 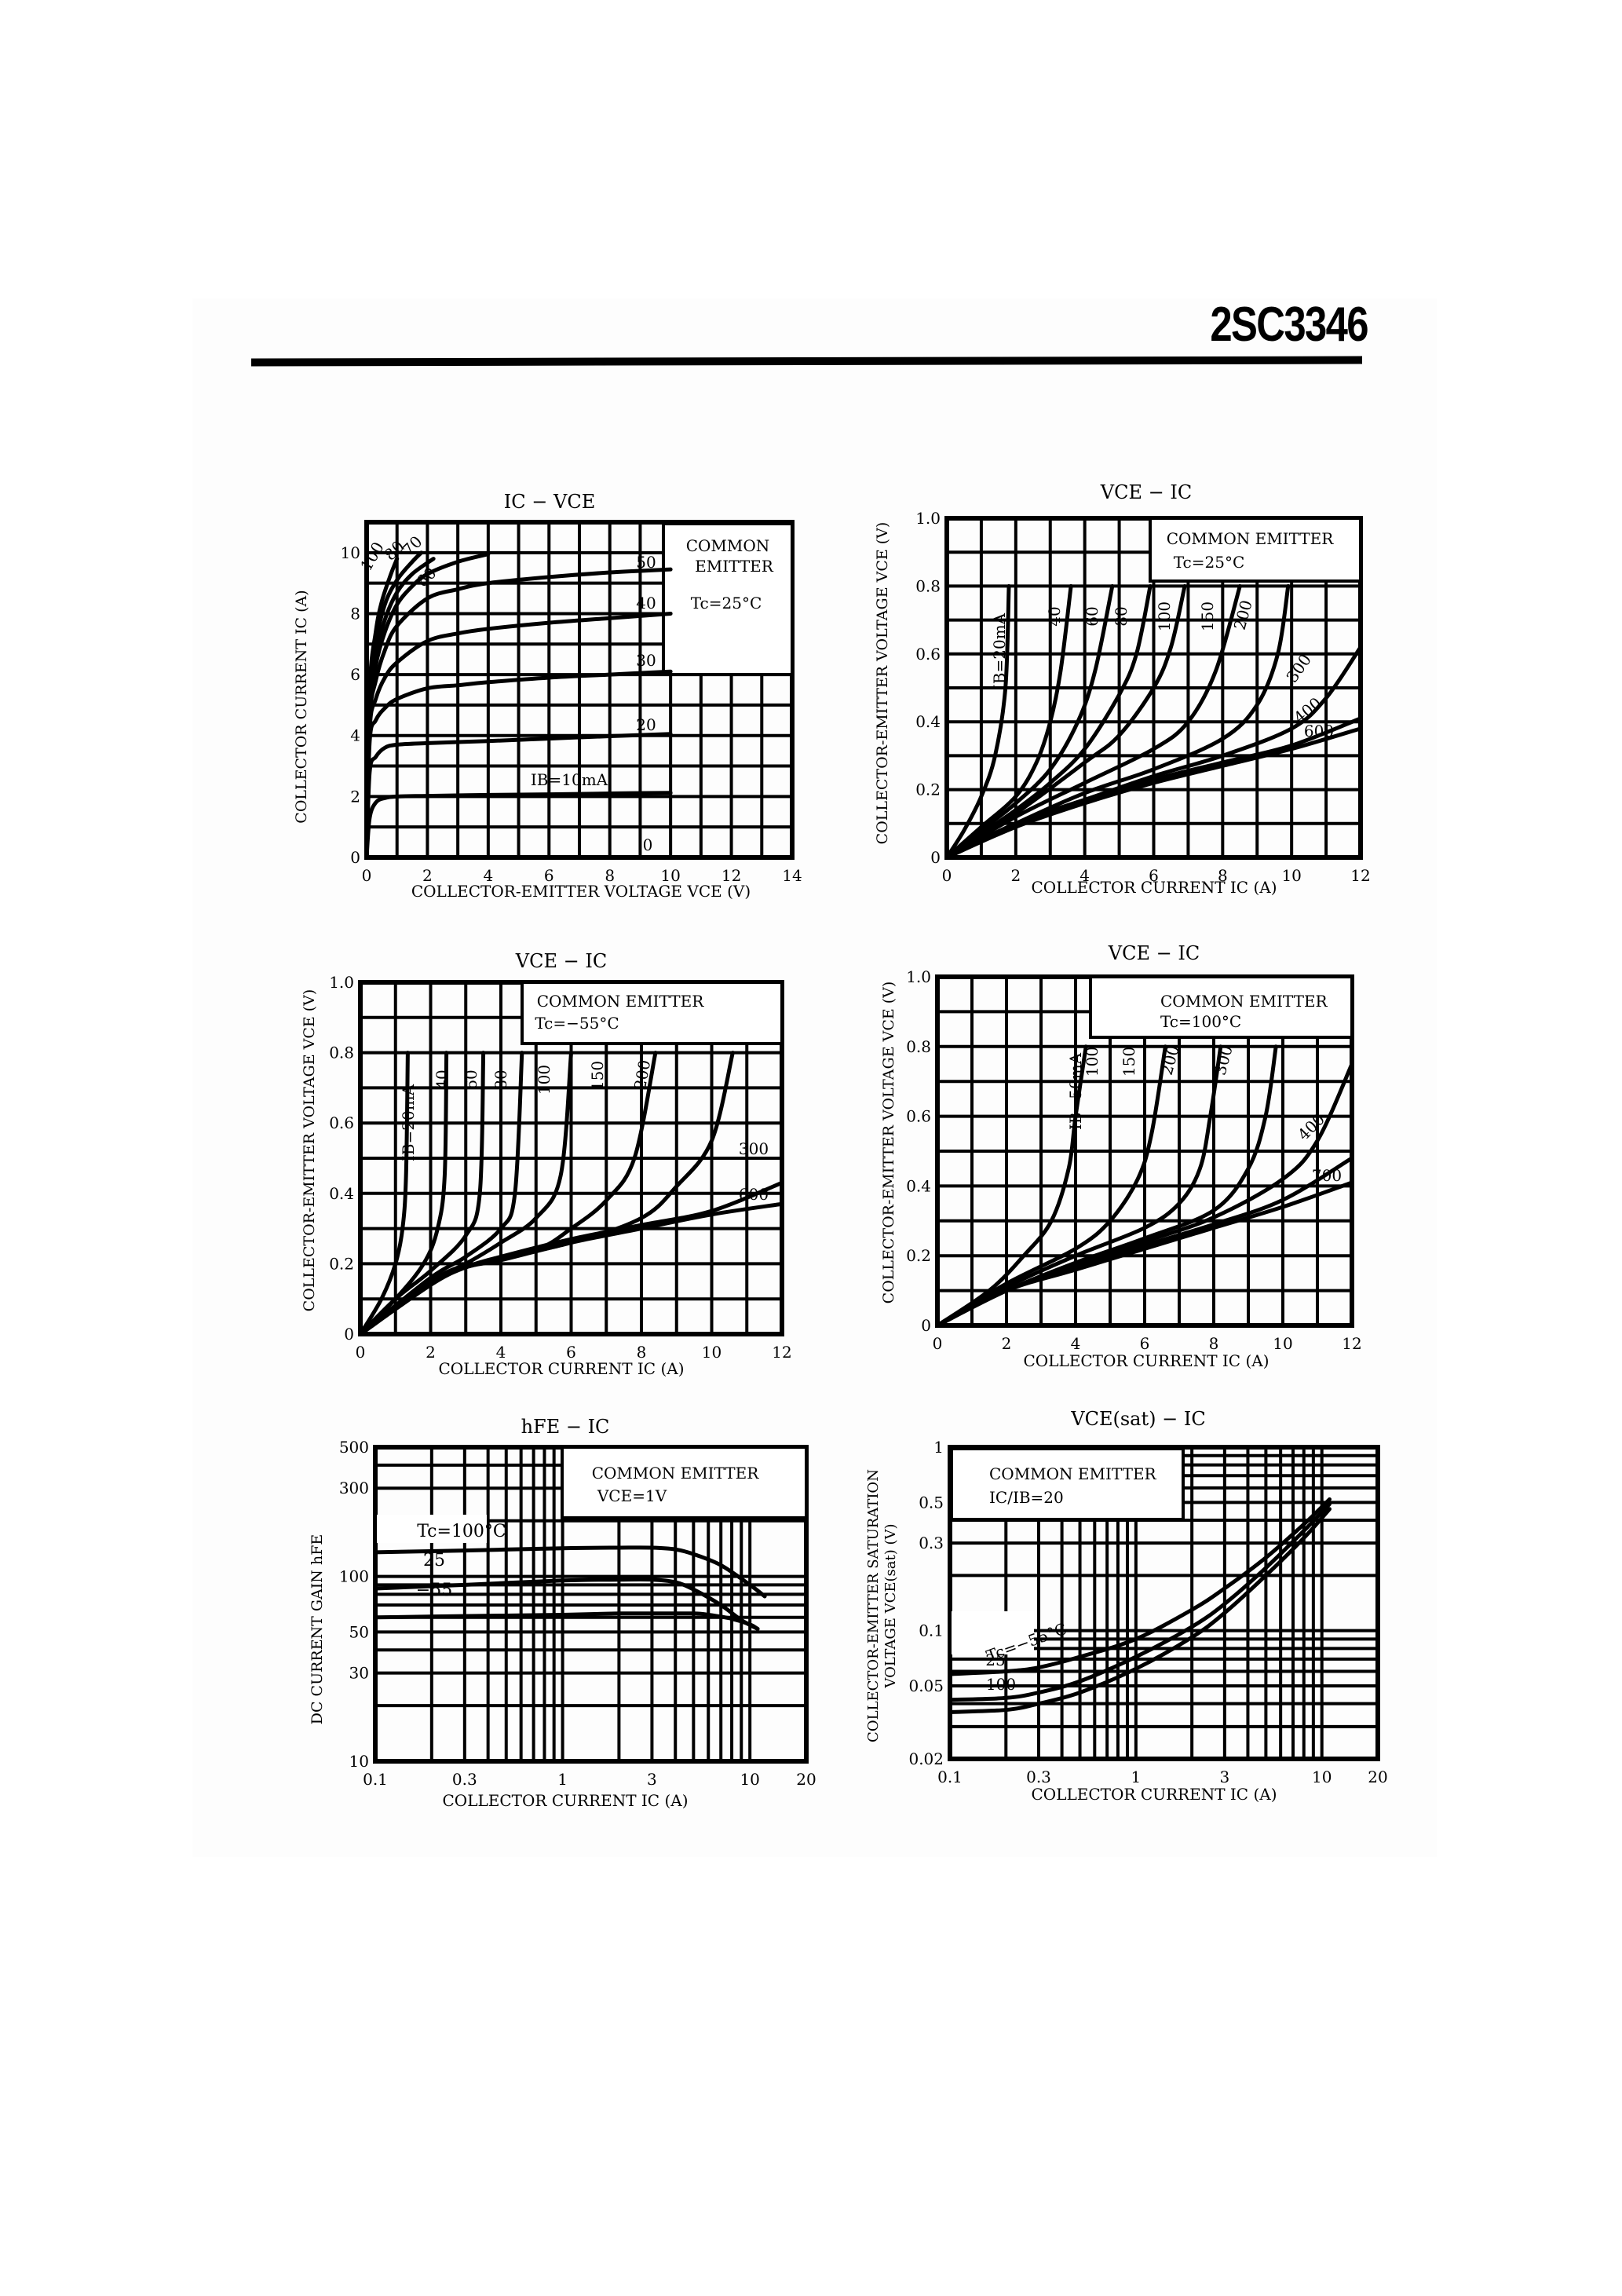 What do you see at coordinates (931, 1503) in the screenshot?
I see `y-tick-label: 0.5` at bounding box center [931, 1503].